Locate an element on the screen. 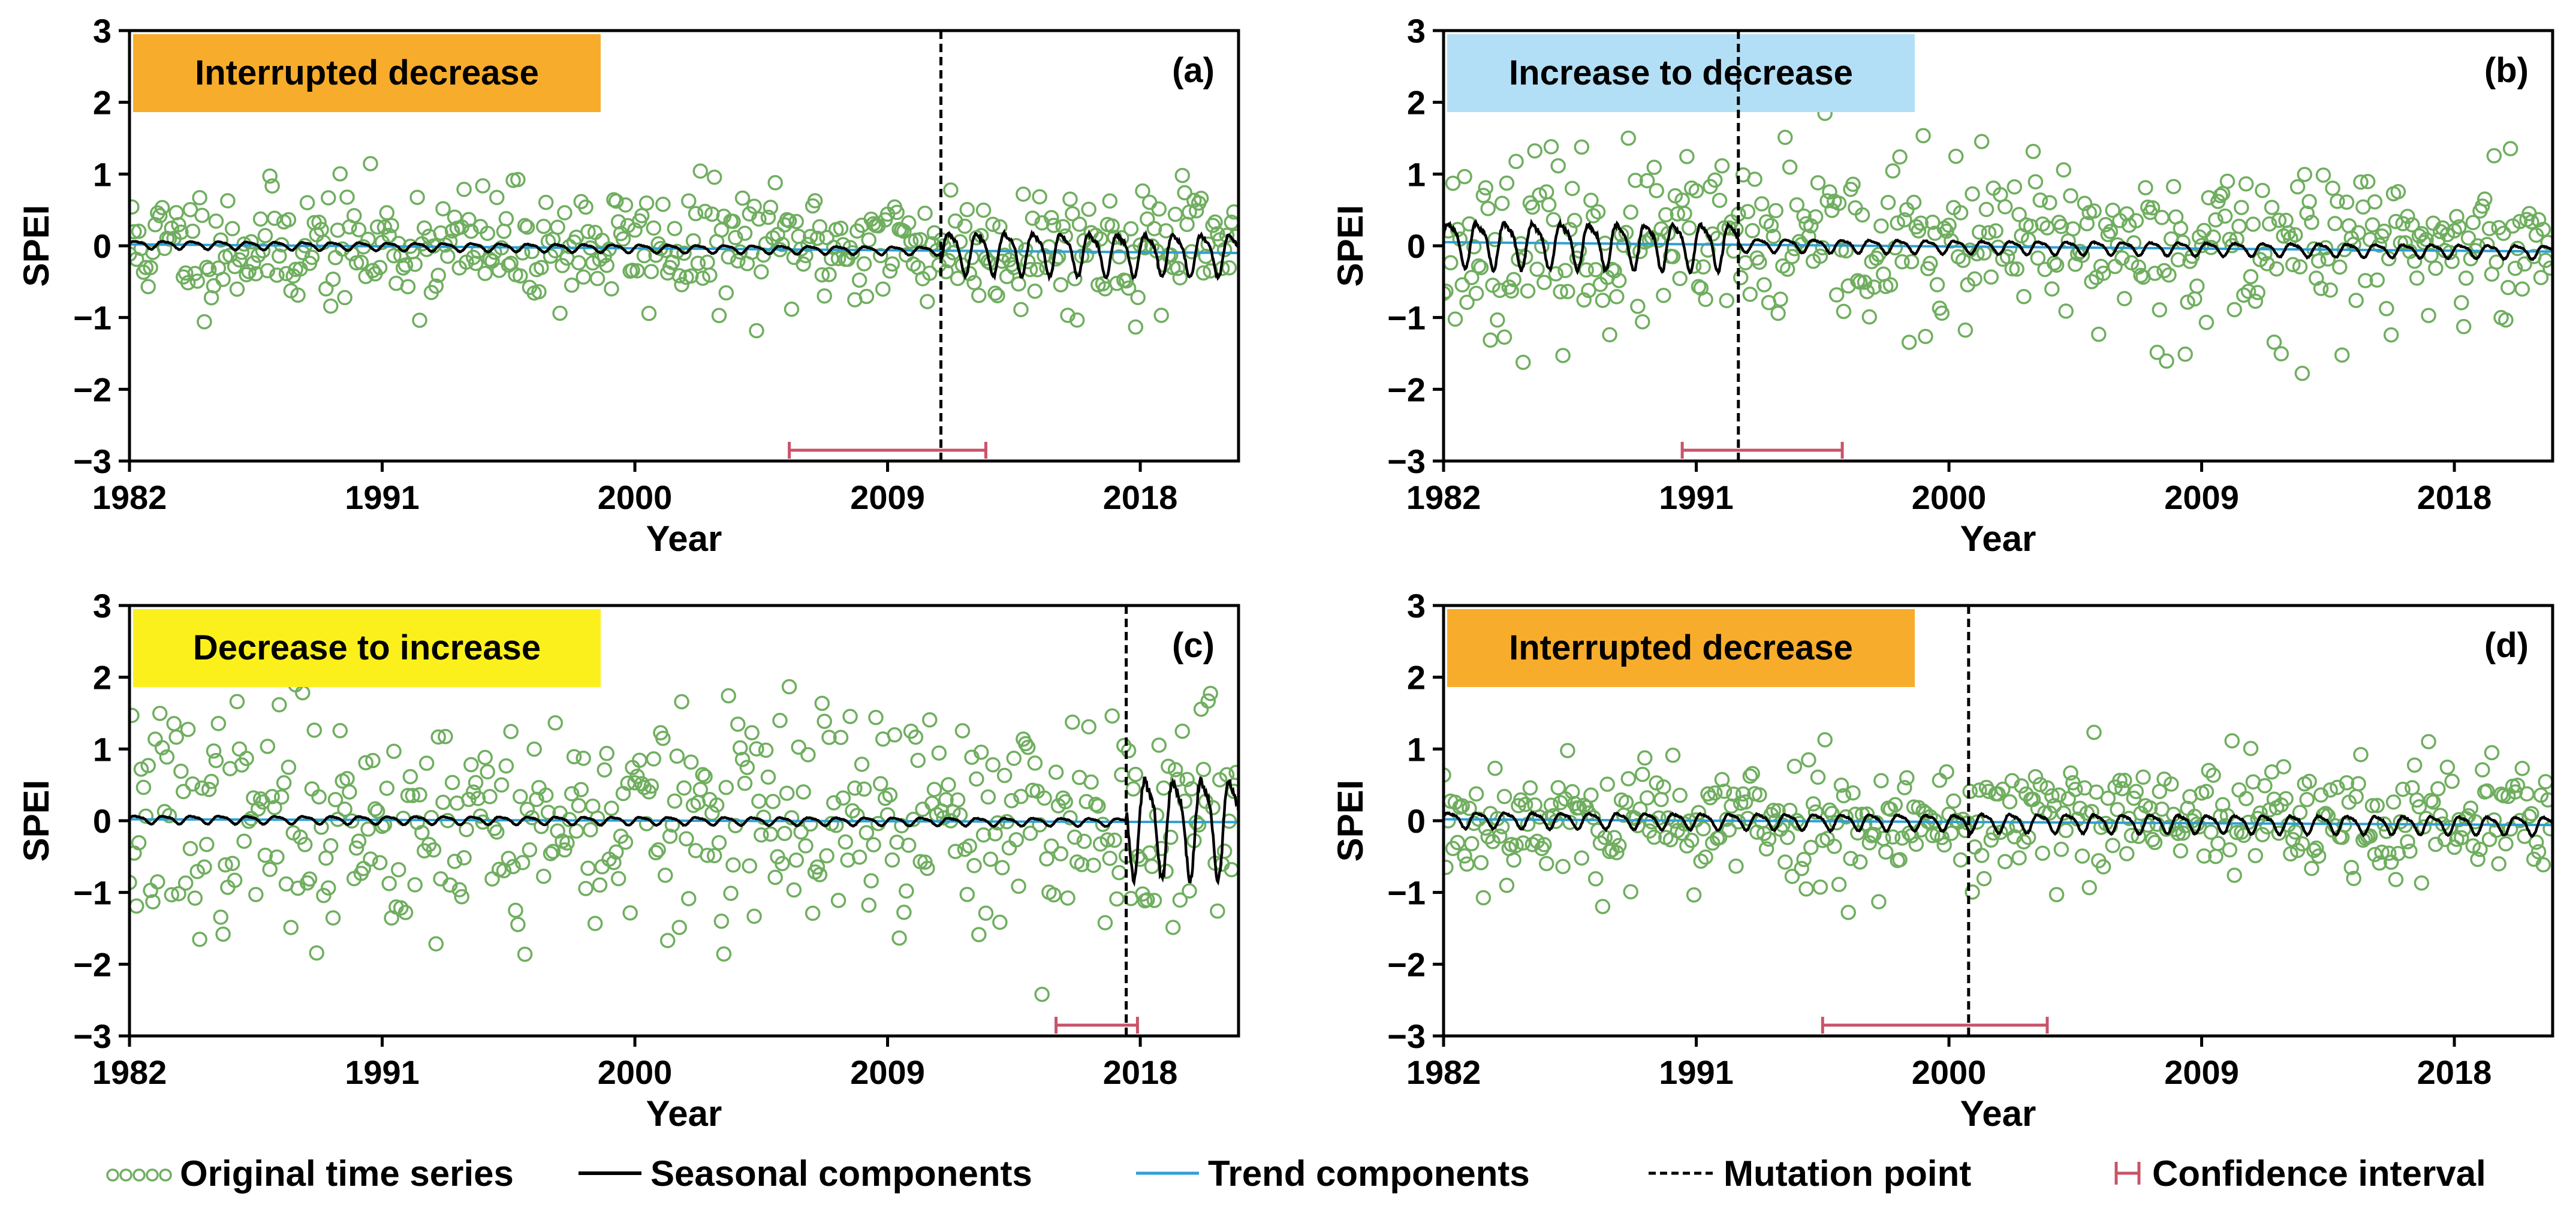  plot-area is located at coordinates (1999, 822).